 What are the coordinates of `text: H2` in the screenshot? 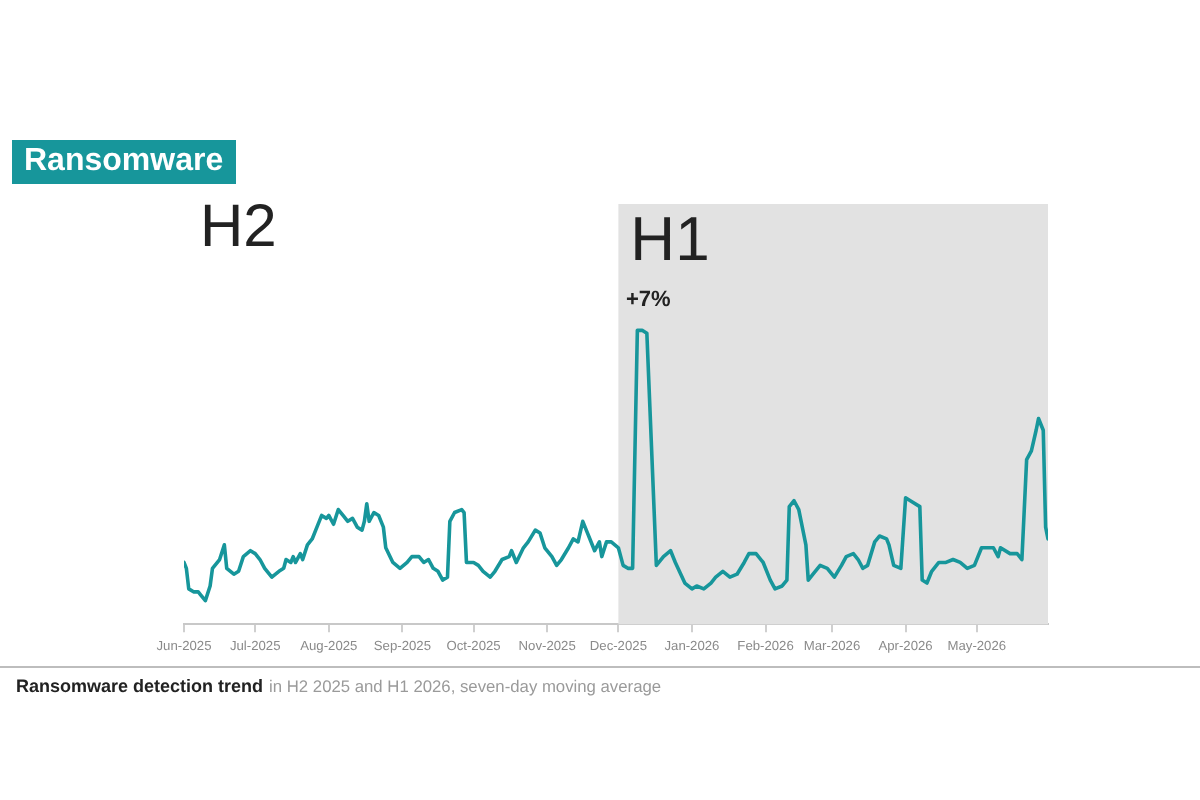 It's located at (238, 227).